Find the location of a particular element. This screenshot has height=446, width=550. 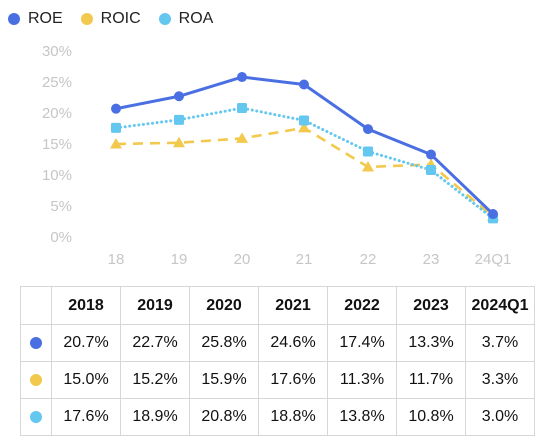

table-cell: 22.7% is located at coordinates (155, 343).